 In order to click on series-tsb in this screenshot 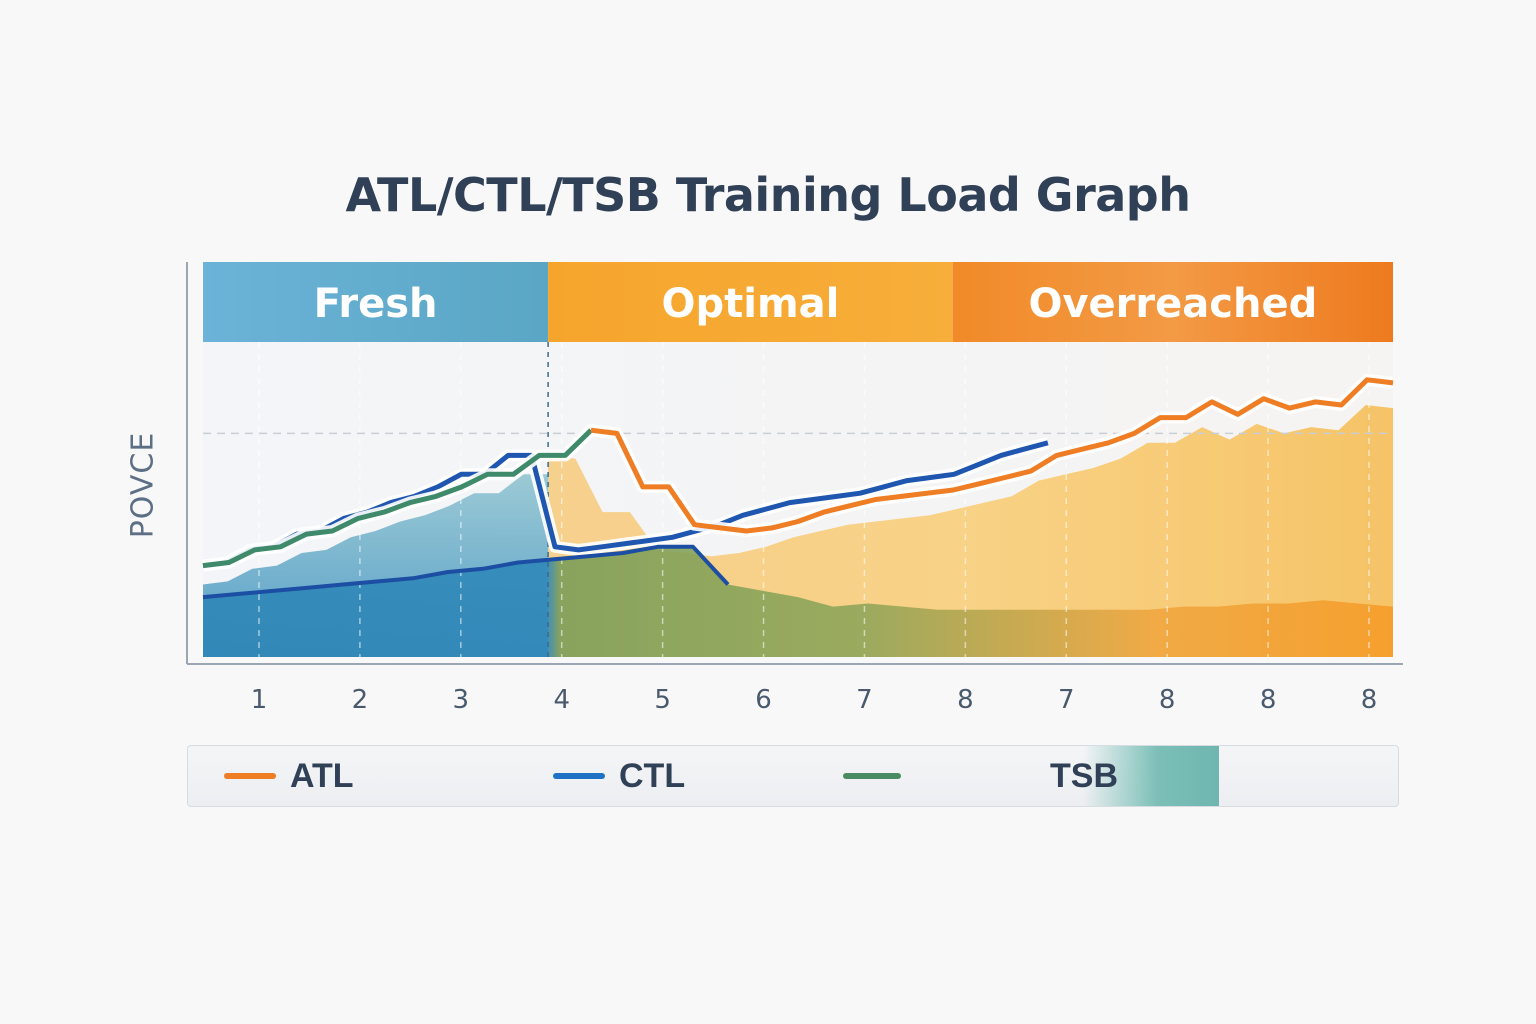, I will do `click(466, 572)`.